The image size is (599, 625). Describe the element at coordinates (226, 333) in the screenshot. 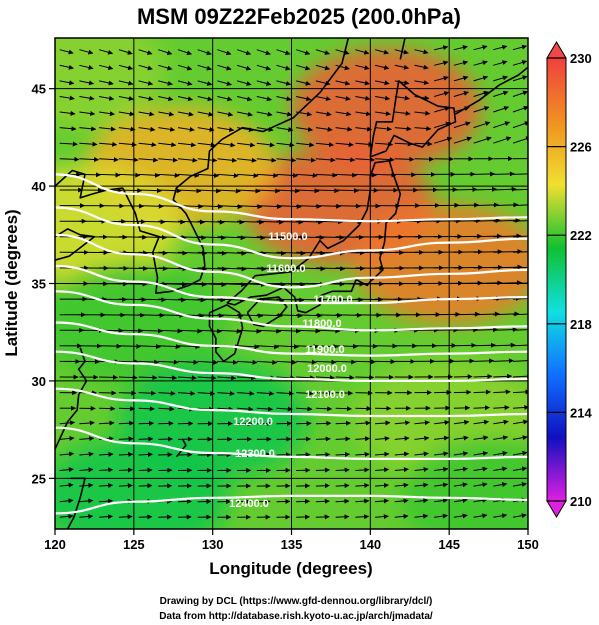

I see `coast-kyushu` at that location.